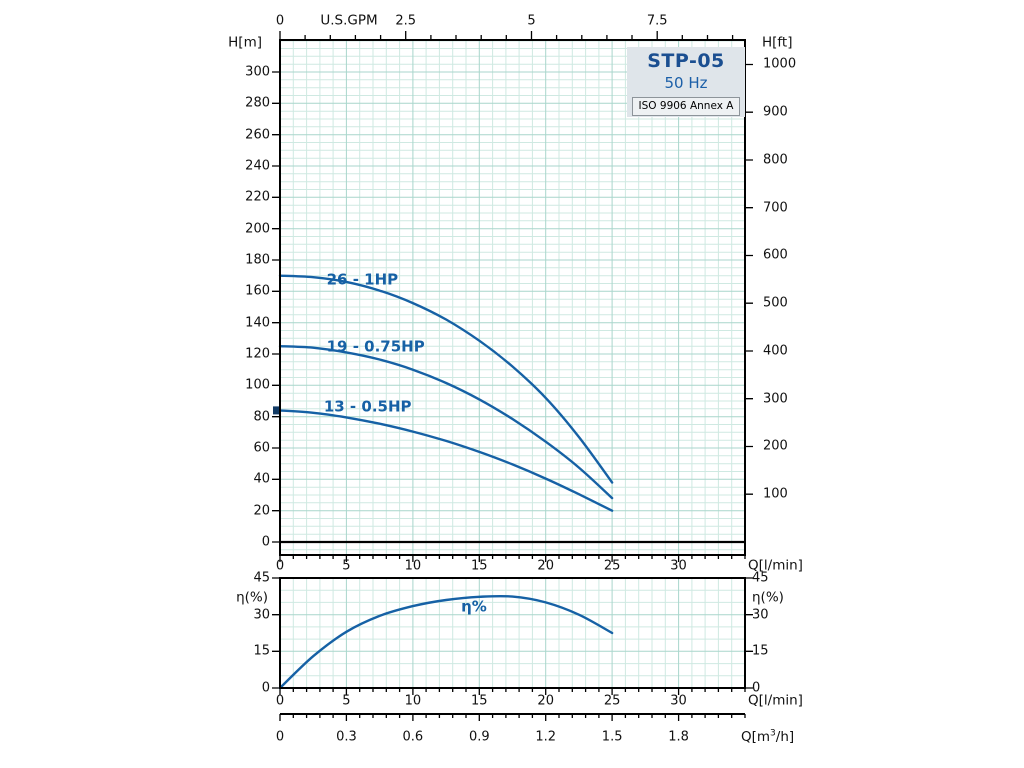  Describe the element at coordinates (775, 565) in the screenshot. I see `q-lmin-axis-title-top: Q[l/min]` at that location.